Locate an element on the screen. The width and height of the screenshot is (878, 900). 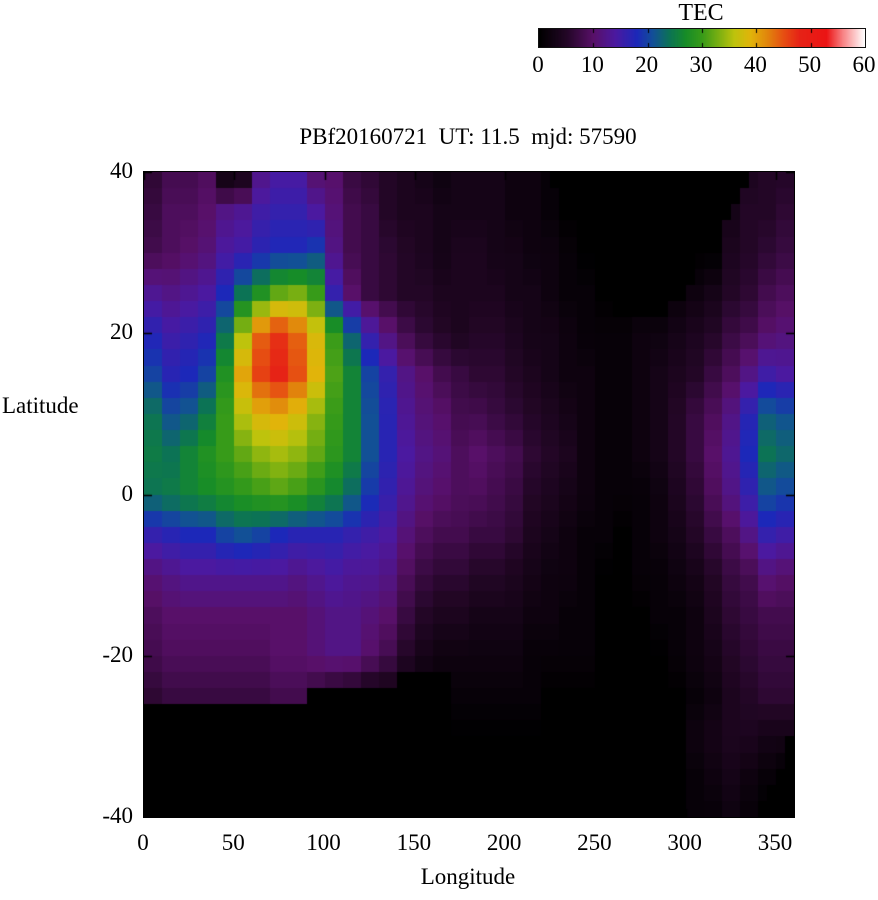
colorbar-tick-label: 20 is located at coordinates (647, 64).